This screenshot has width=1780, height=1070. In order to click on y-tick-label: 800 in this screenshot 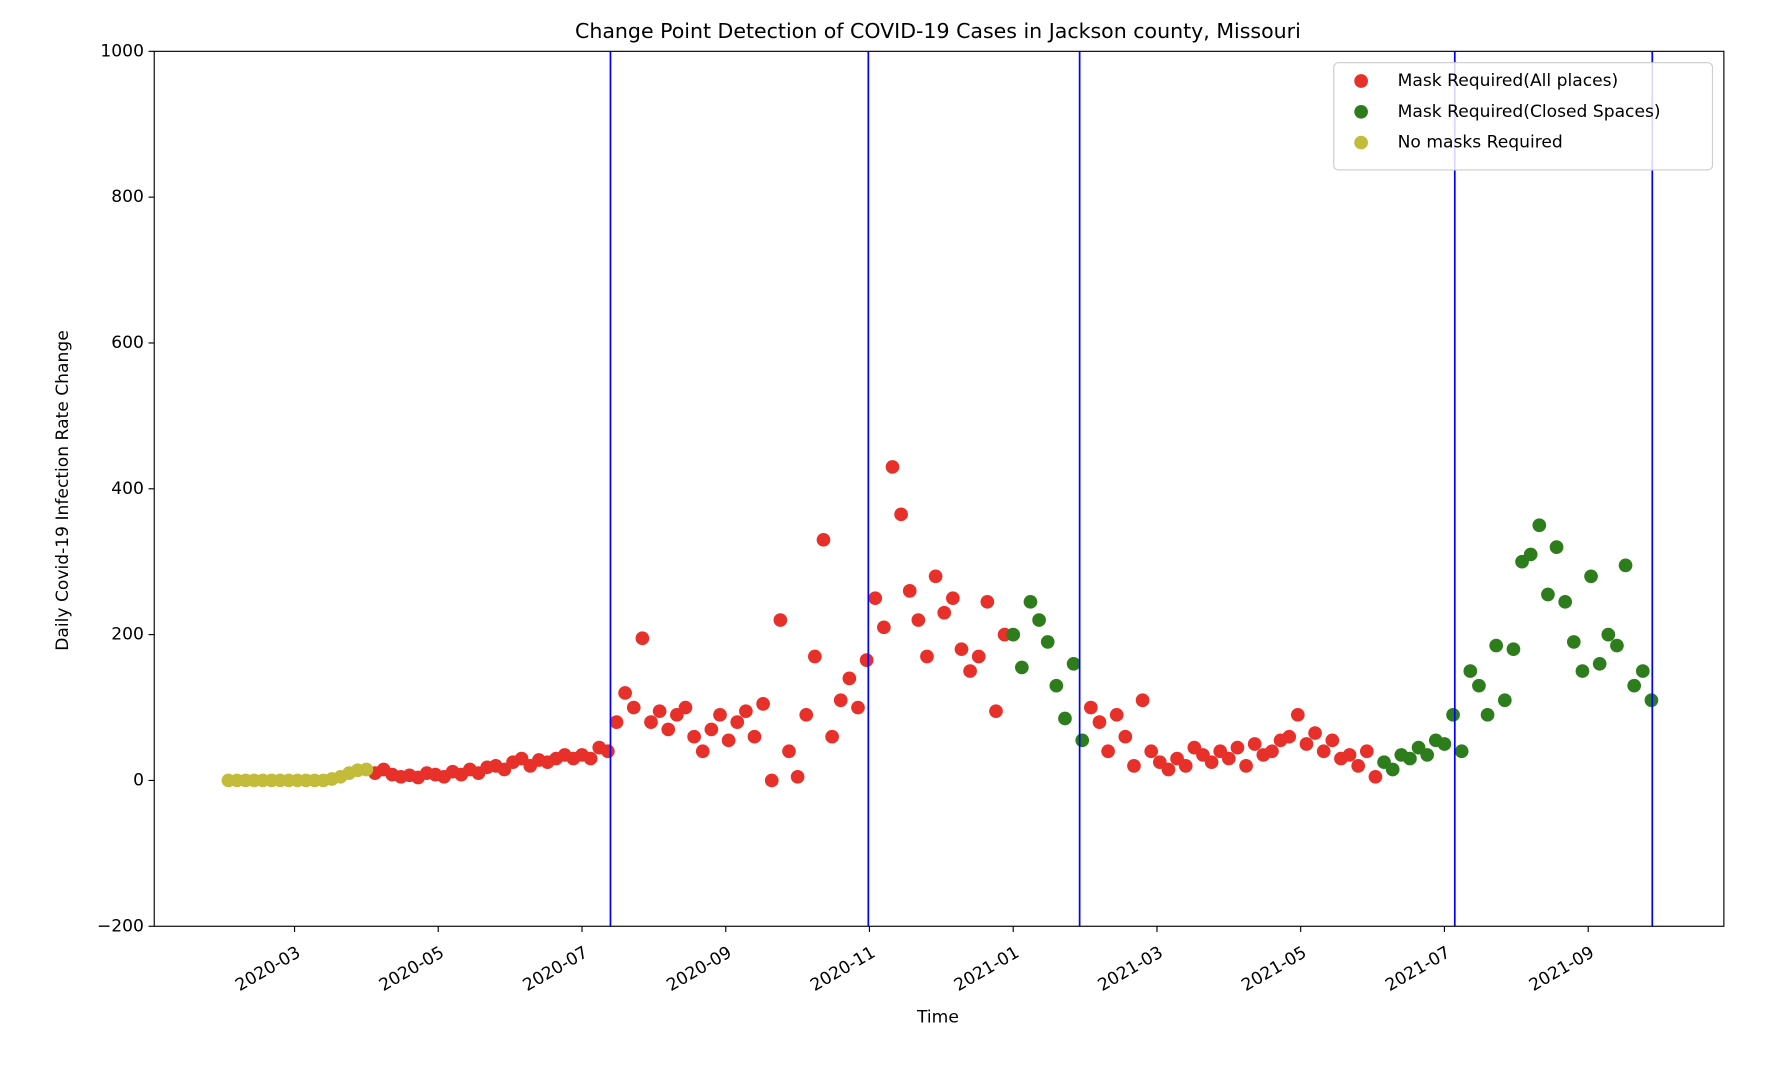, I will do `click(127, 197)`.